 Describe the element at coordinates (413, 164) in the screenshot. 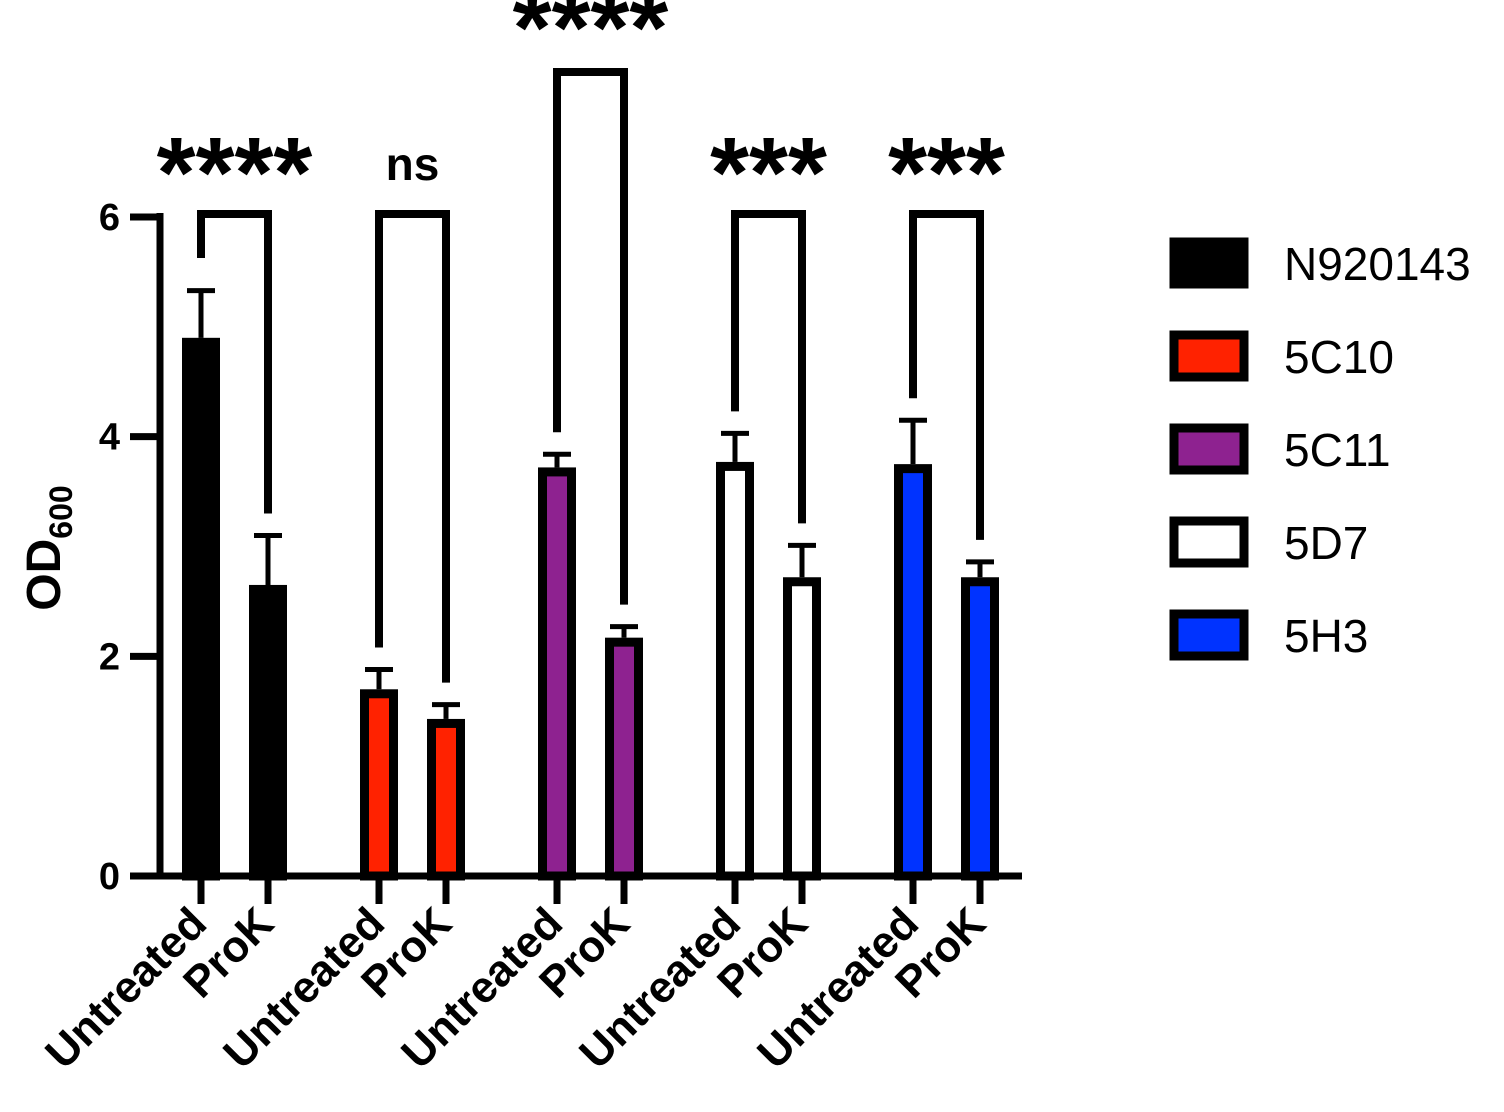

I see `significance-label: ns` at that location.